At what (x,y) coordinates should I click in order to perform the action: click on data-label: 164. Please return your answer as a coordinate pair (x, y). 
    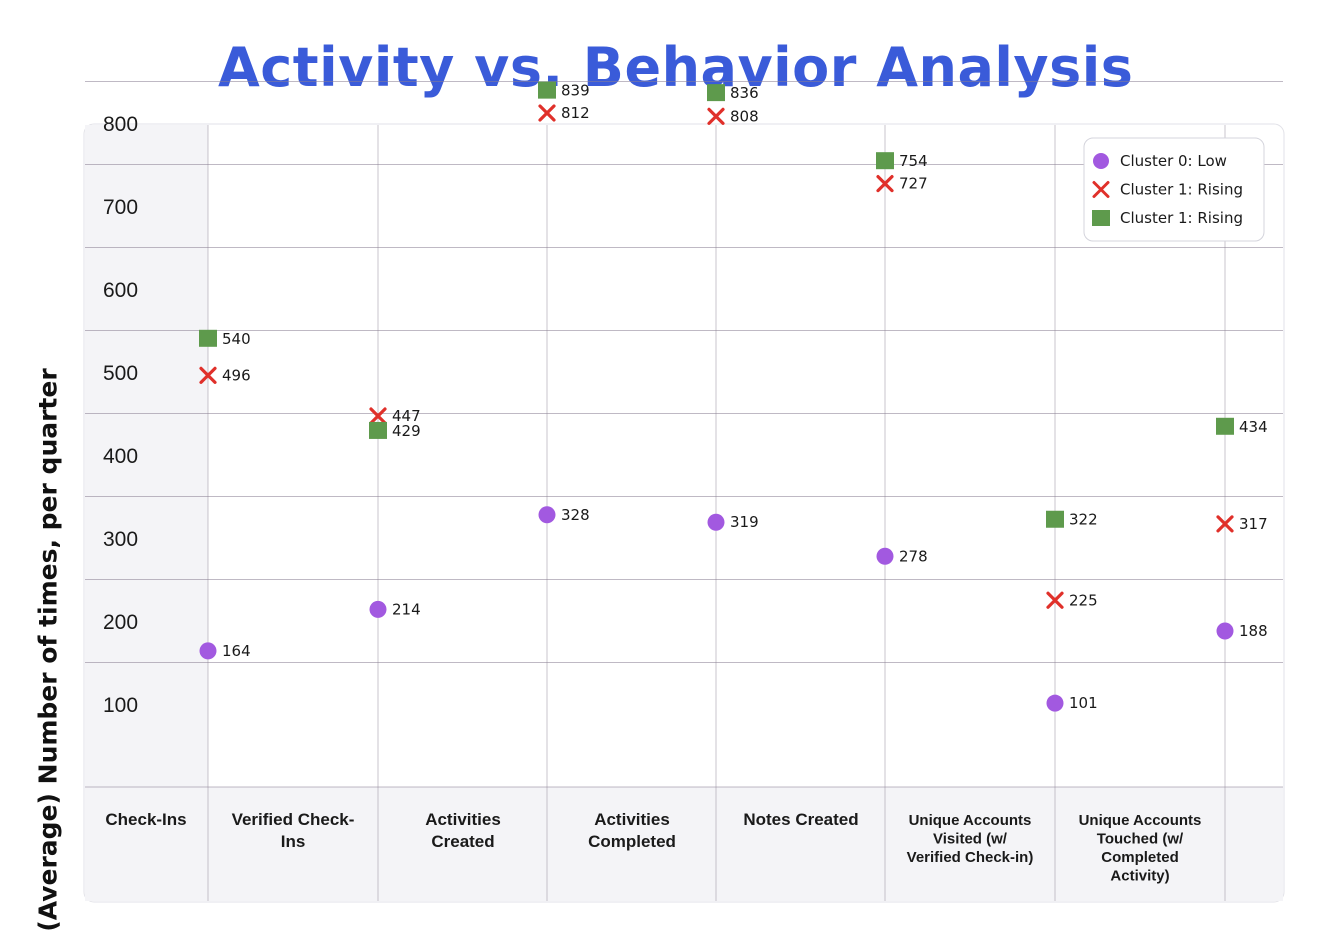
    Looking at the image, I should click on (236, 651).